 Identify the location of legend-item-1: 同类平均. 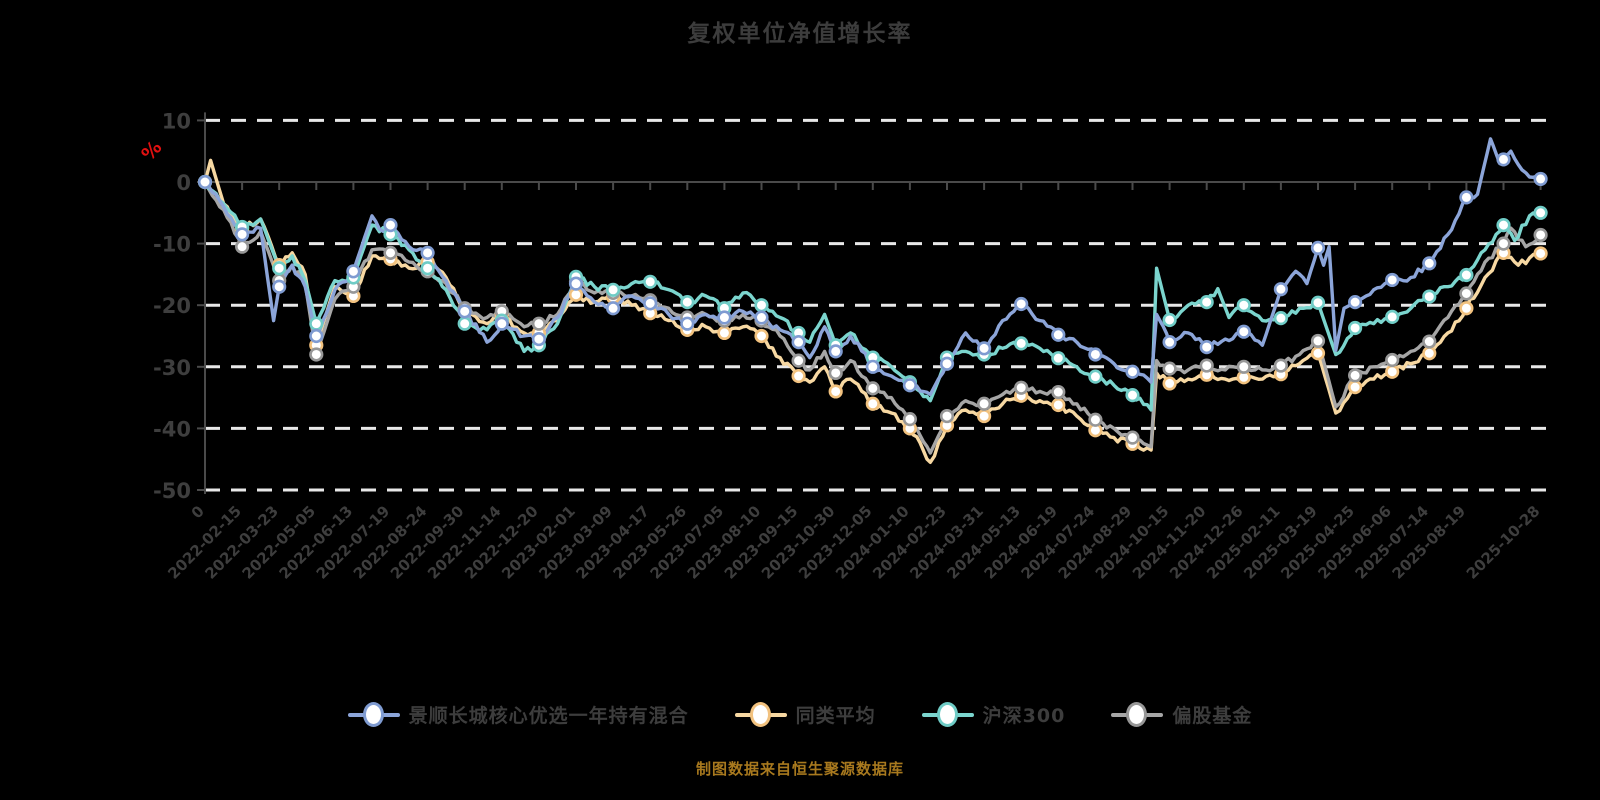
(805, 714).